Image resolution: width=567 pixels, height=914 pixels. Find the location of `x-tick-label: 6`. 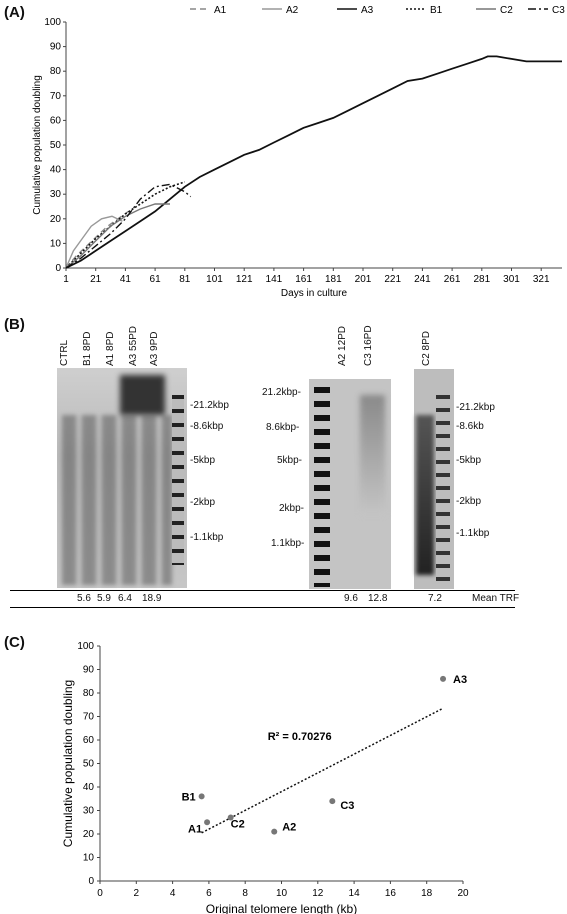

x-tick-label: 6 is located at coordinates (209, 893).